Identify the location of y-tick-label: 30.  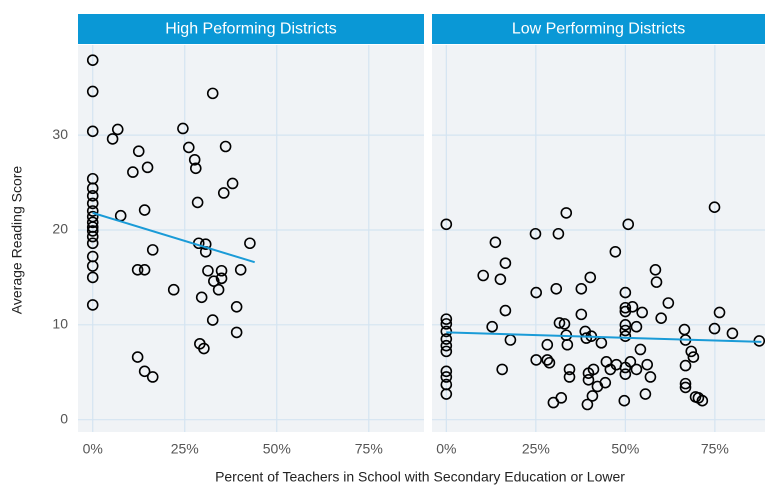
(60, 134).